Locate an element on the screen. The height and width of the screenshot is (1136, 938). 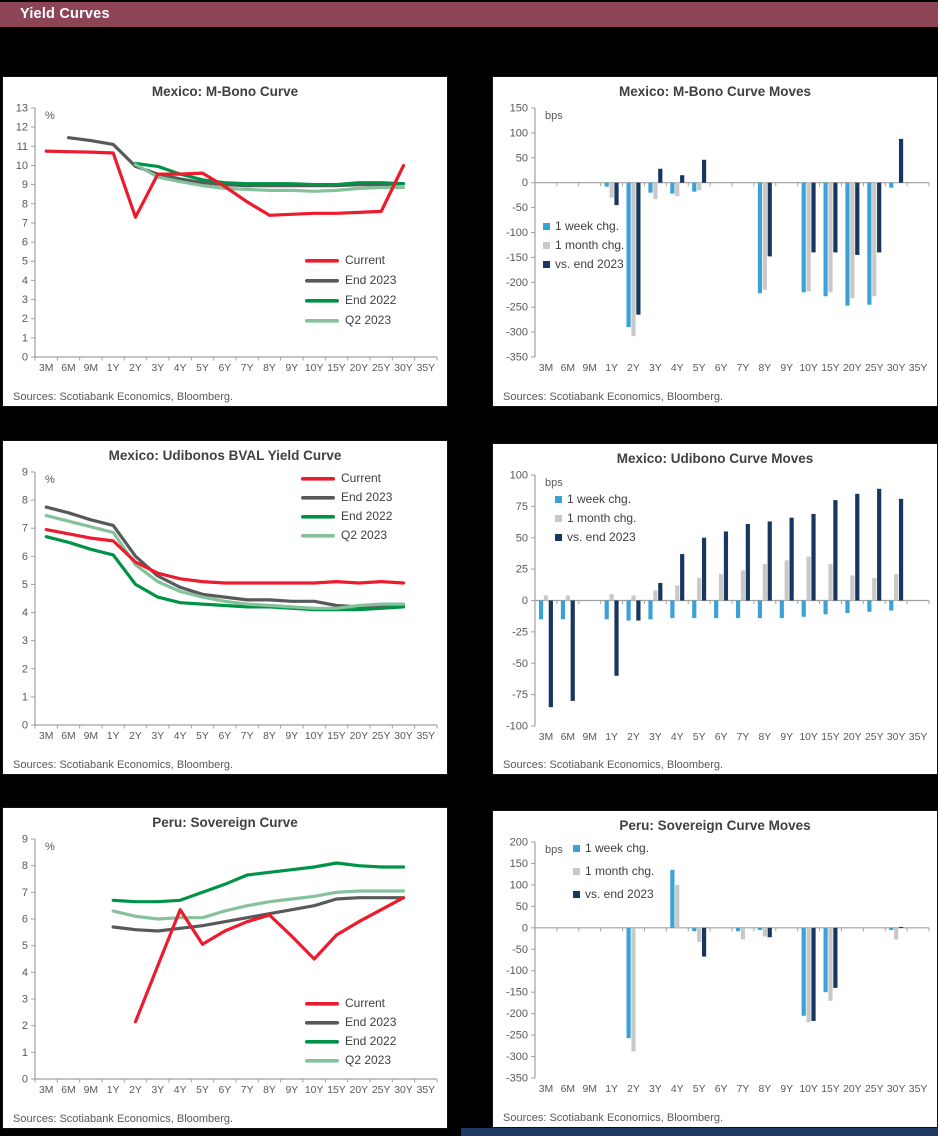
legend-swatch-1-week-chg is located at coordinates (546, 226).